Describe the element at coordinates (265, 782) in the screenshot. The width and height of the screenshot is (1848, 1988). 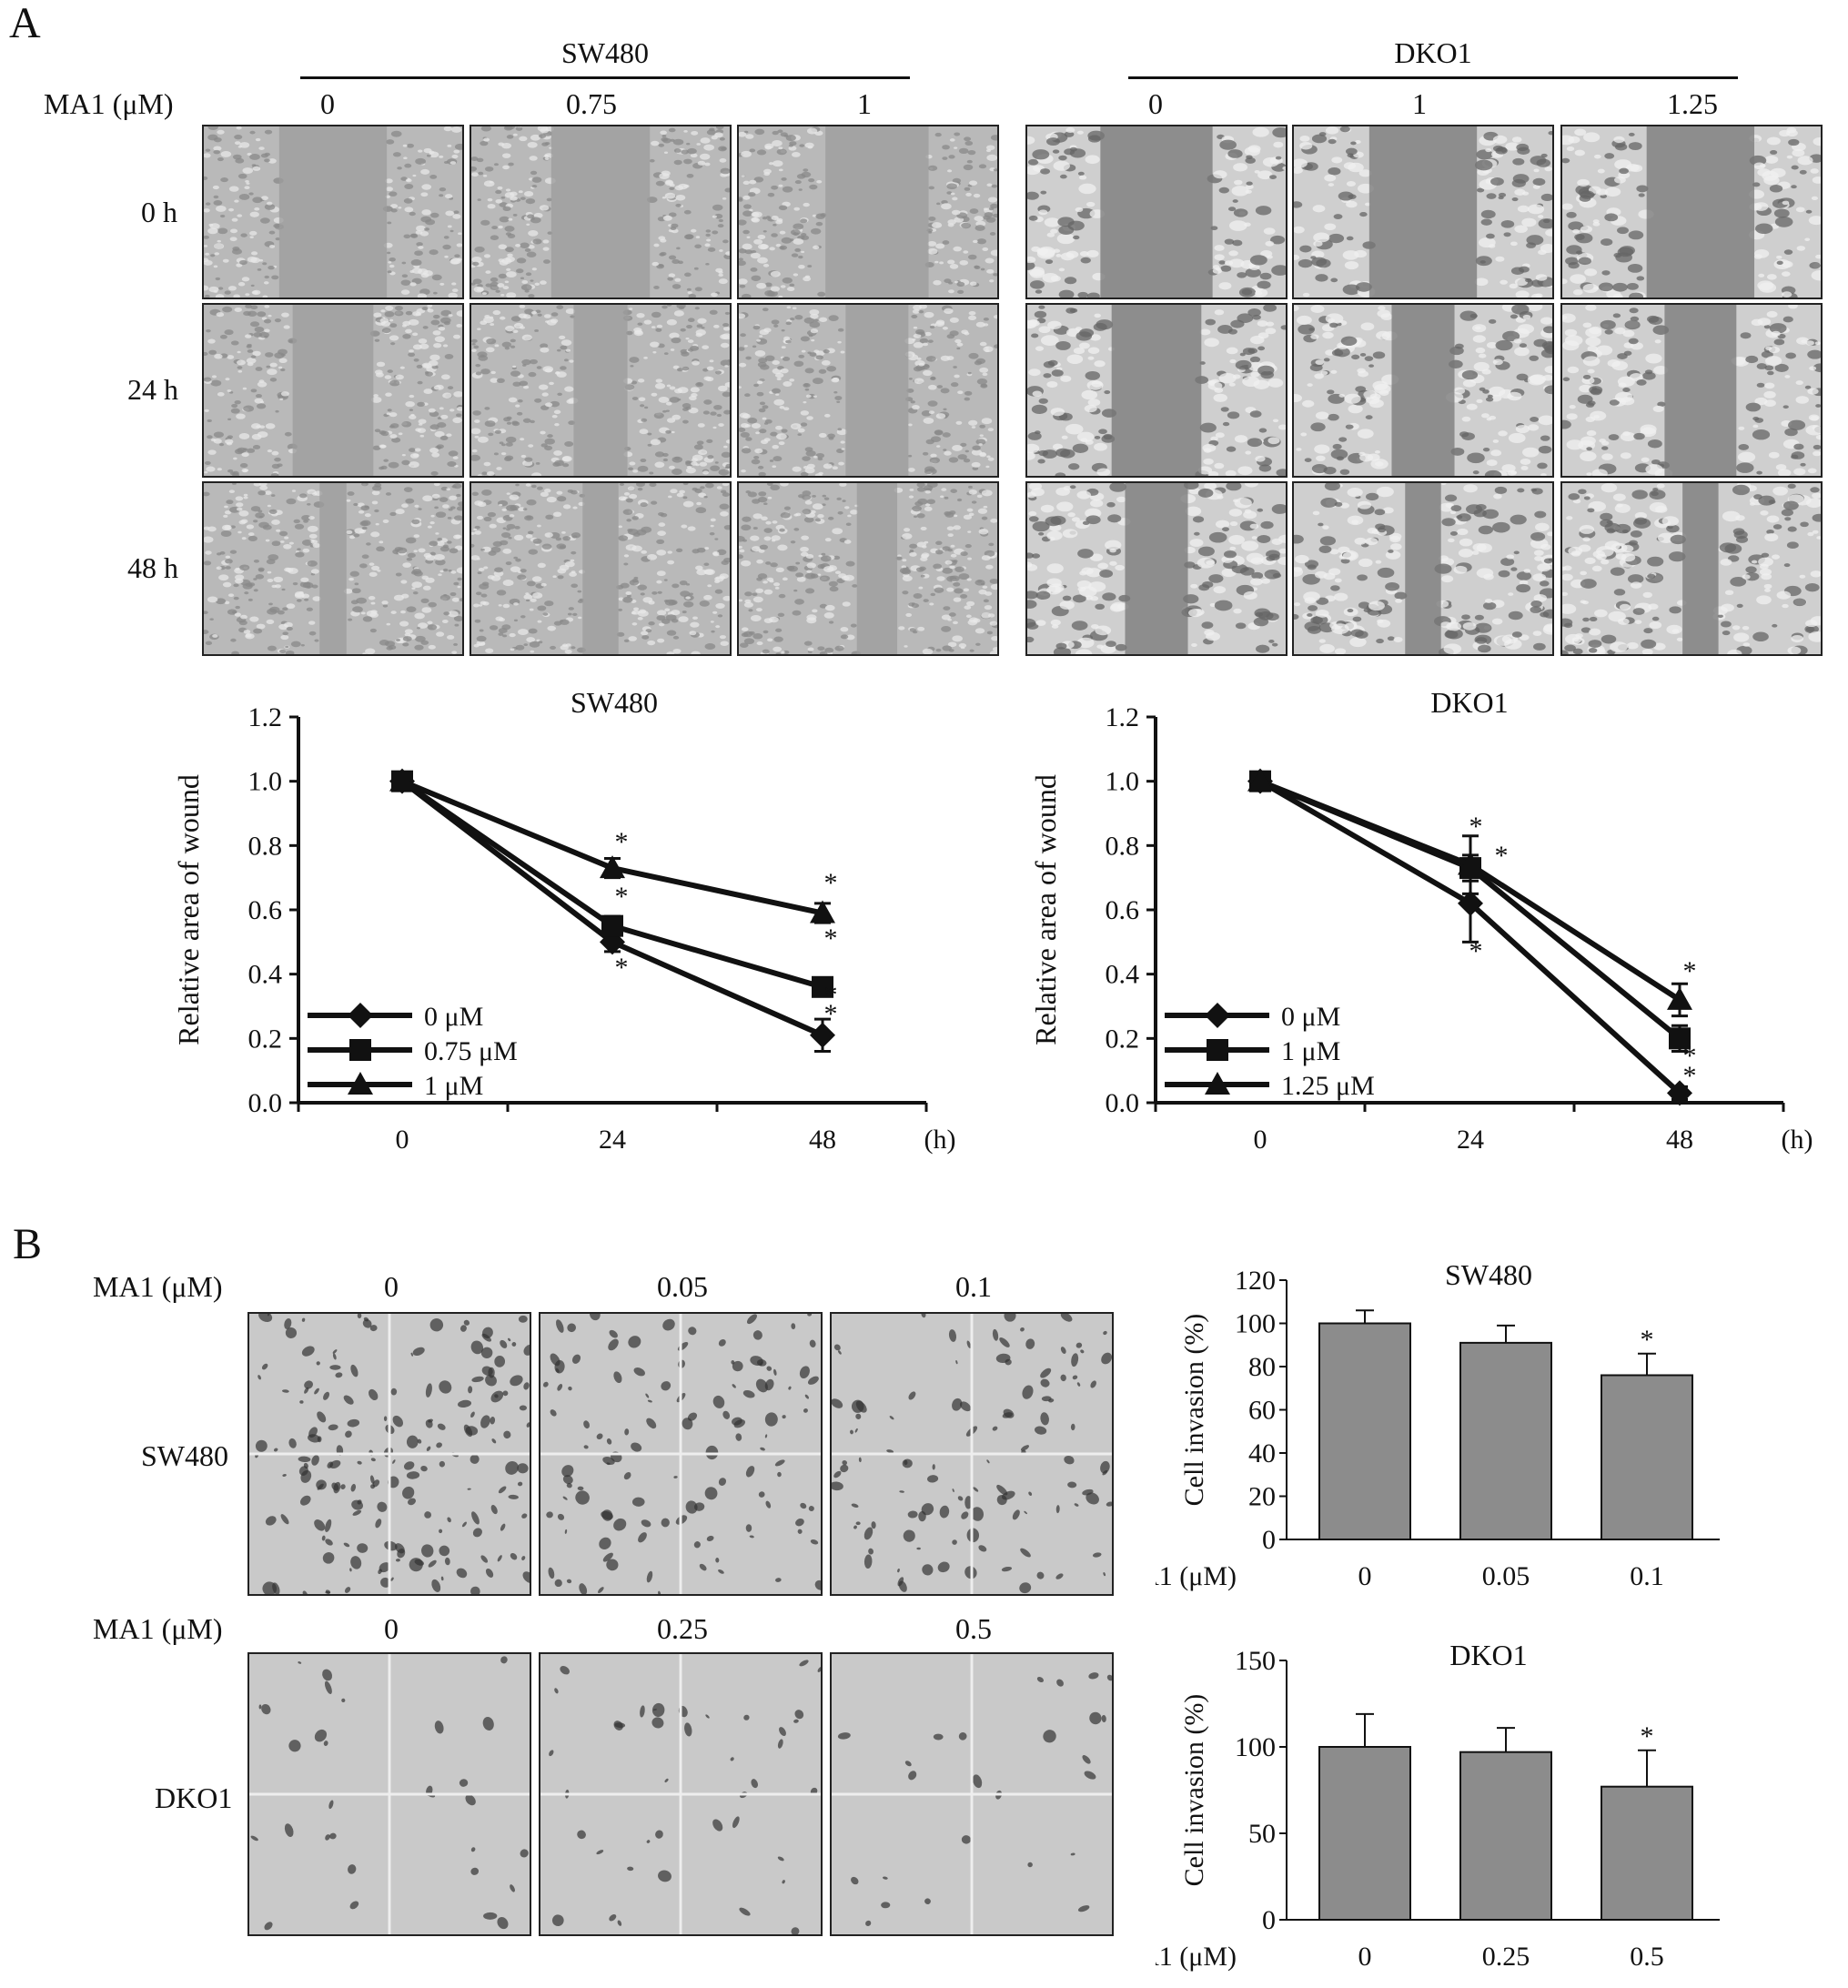
I see `y-tick-label: 1.0` at that location.